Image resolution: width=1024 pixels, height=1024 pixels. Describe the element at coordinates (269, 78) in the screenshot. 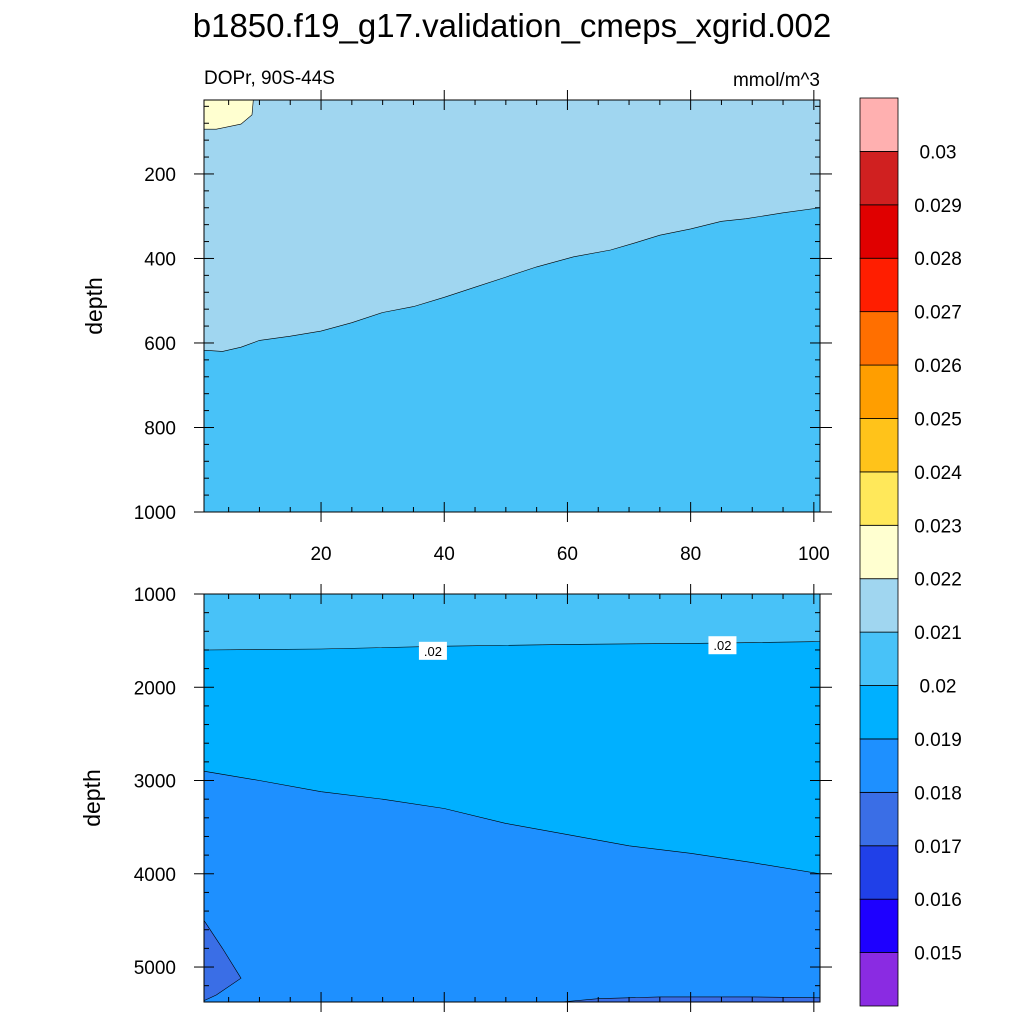

I see `upper-left-label: DOPr, 90S-44S` at that location.